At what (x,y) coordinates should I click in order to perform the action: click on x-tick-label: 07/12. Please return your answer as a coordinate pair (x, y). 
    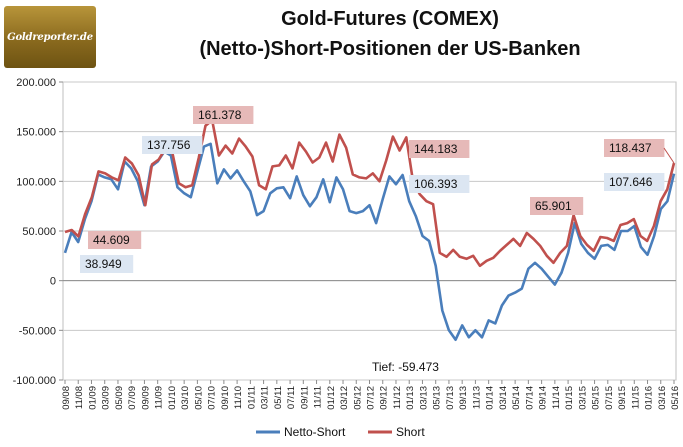
    Looking at the image, I should click on (371, 398).